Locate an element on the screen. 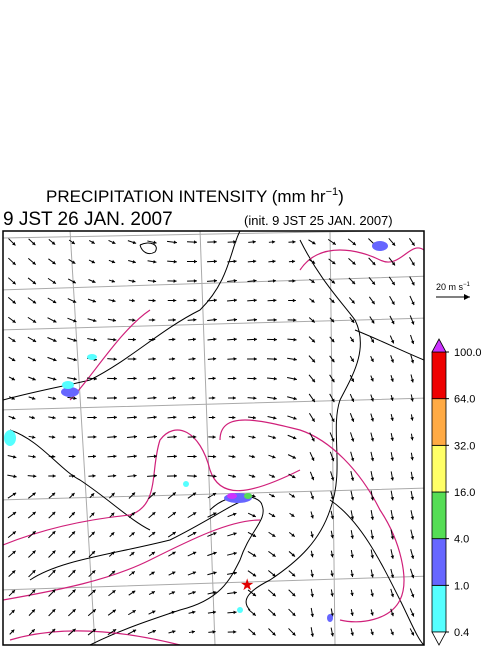 The width and height of the screenshot is (500, 650). station-marker: ★ is located at coordinates (247, 585).